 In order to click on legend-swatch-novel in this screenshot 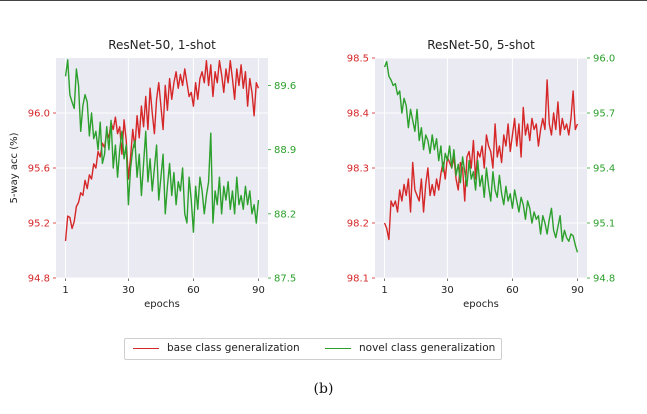, I will do `click(338, 348)`.